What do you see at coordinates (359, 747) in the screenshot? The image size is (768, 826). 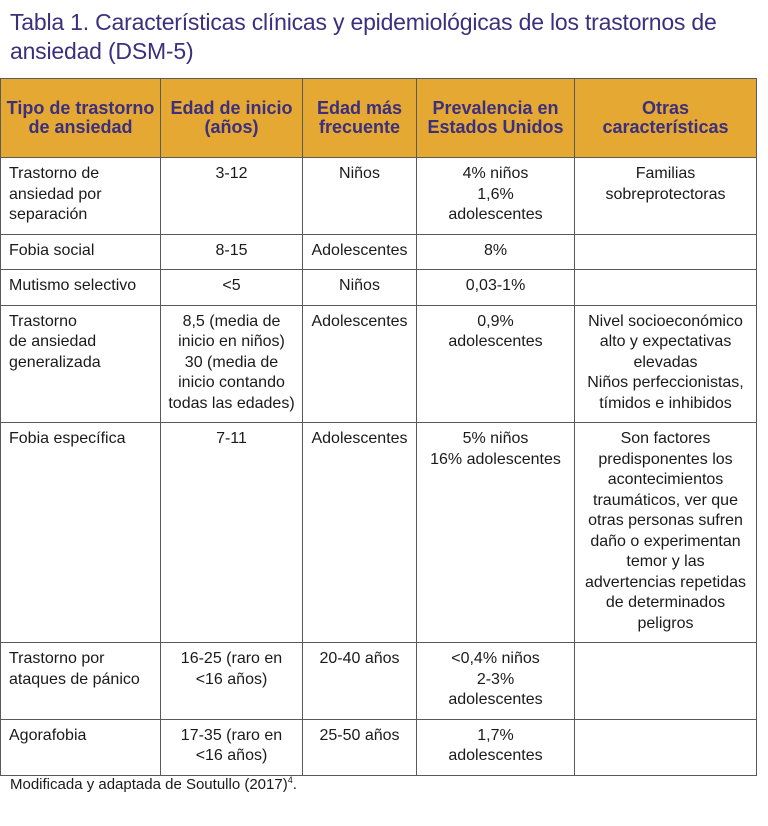 I see `cell-edad-frecuente: 25-50 años` at bounding box center [359, 747].